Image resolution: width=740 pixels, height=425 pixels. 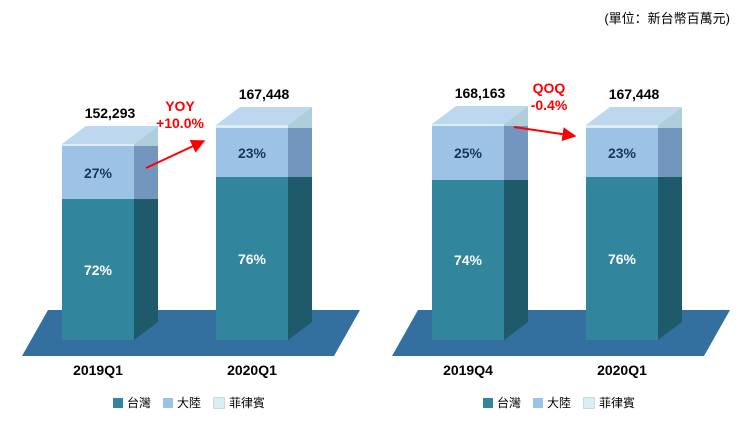 I want to click on segment-taiwan-pct-label: 72%, so click(x=98, y=269).